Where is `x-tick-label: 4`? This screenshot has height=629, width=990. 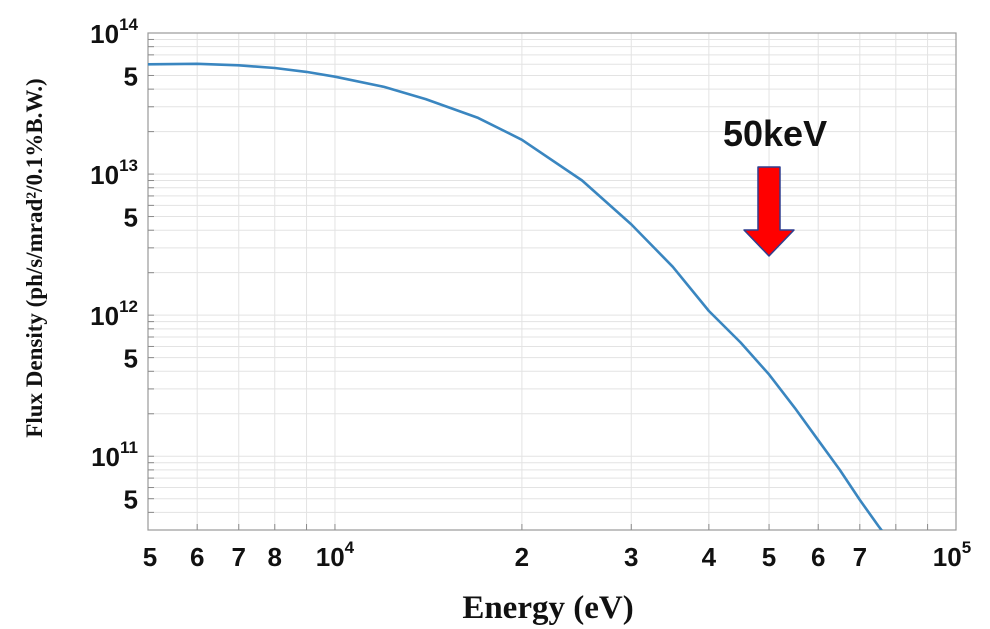 x-tick-label: 4 is located at coordinates (709, 557).